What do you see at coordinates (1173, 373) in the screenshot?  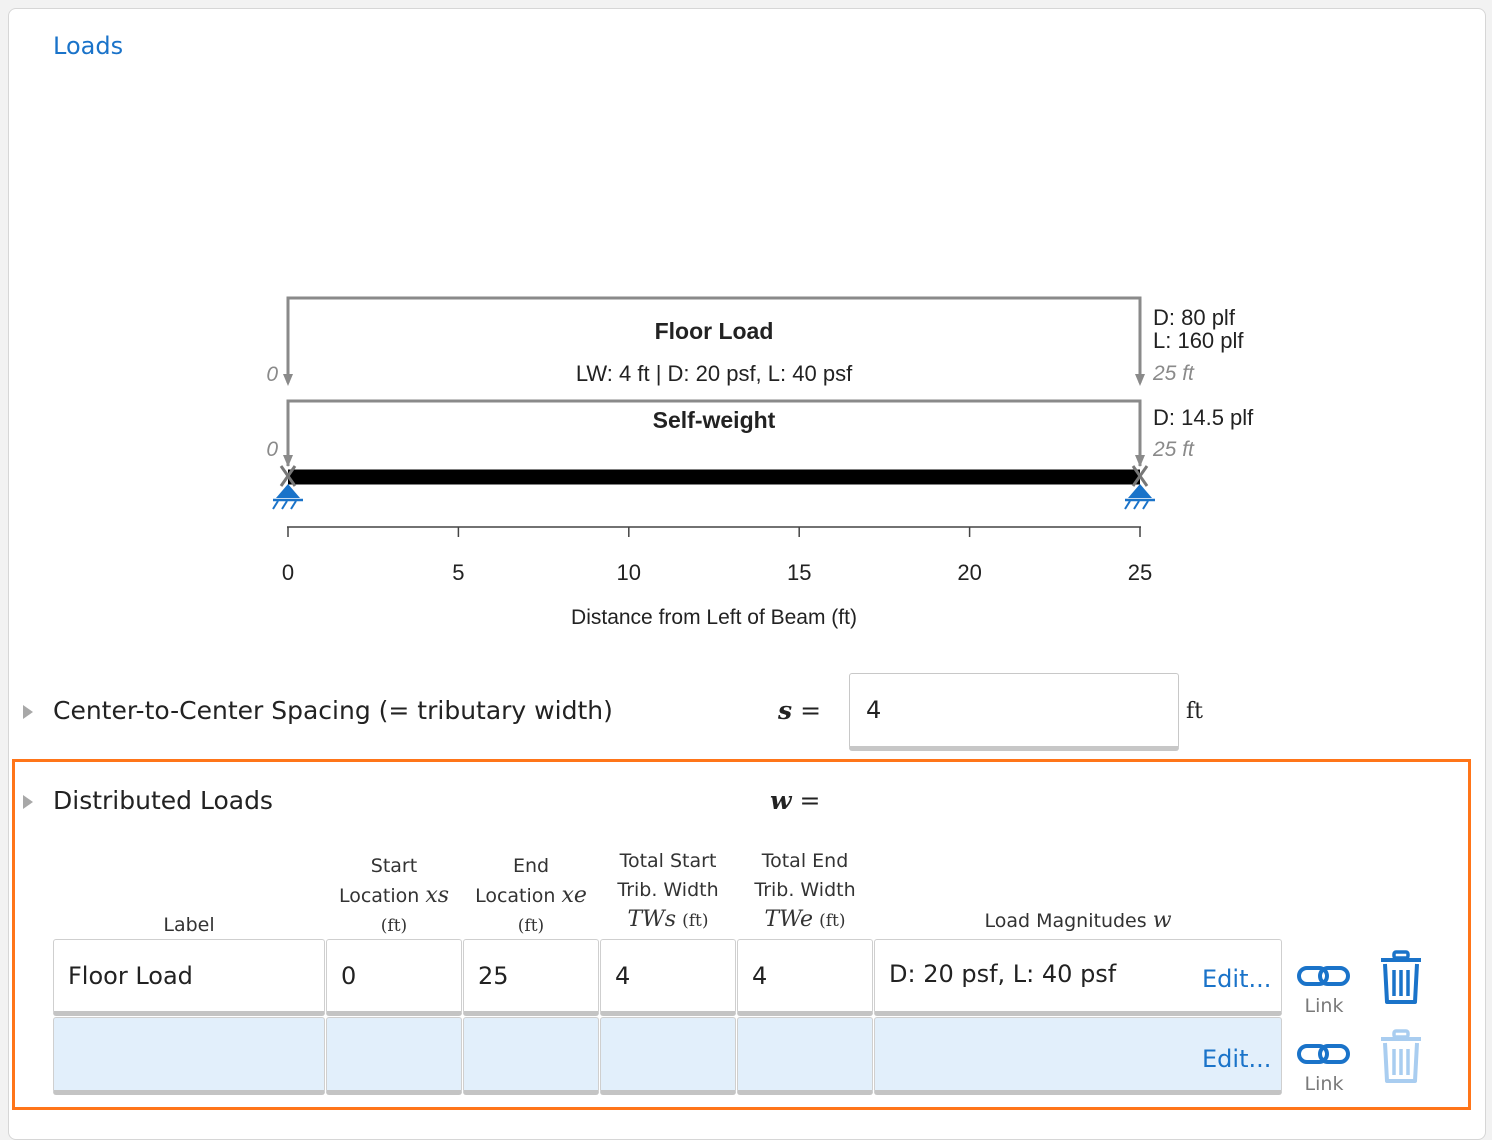 I see `floor-load-end-location: 25 ft` at bounding box center [1173, 373].